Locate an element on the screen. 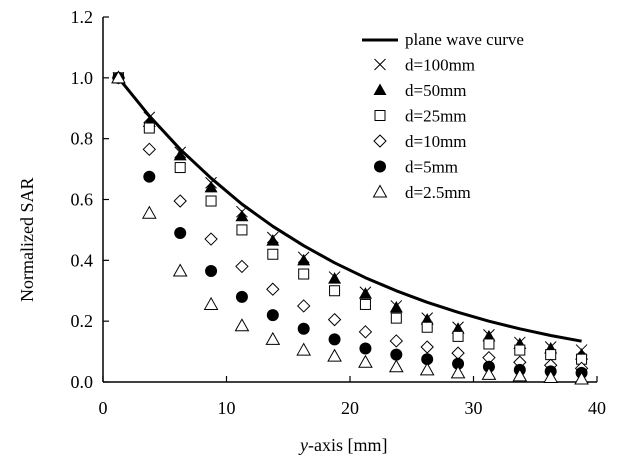  x-tick-label: 10 is located at coordinates (227, 408).